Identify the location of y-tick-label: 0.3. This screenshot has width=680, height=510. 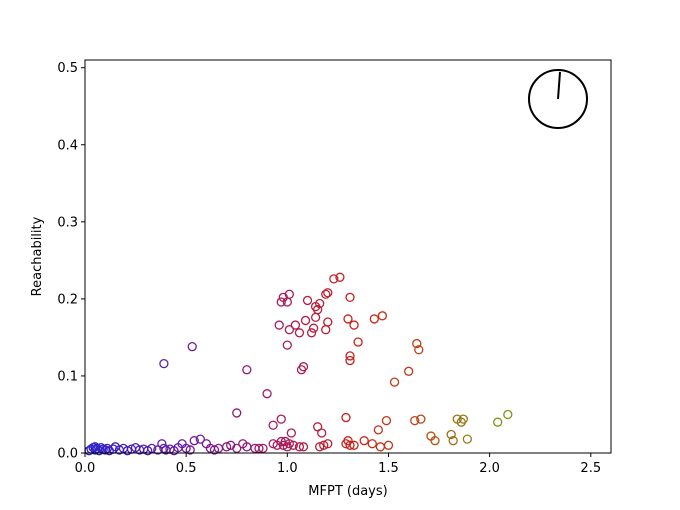
(67, 222).